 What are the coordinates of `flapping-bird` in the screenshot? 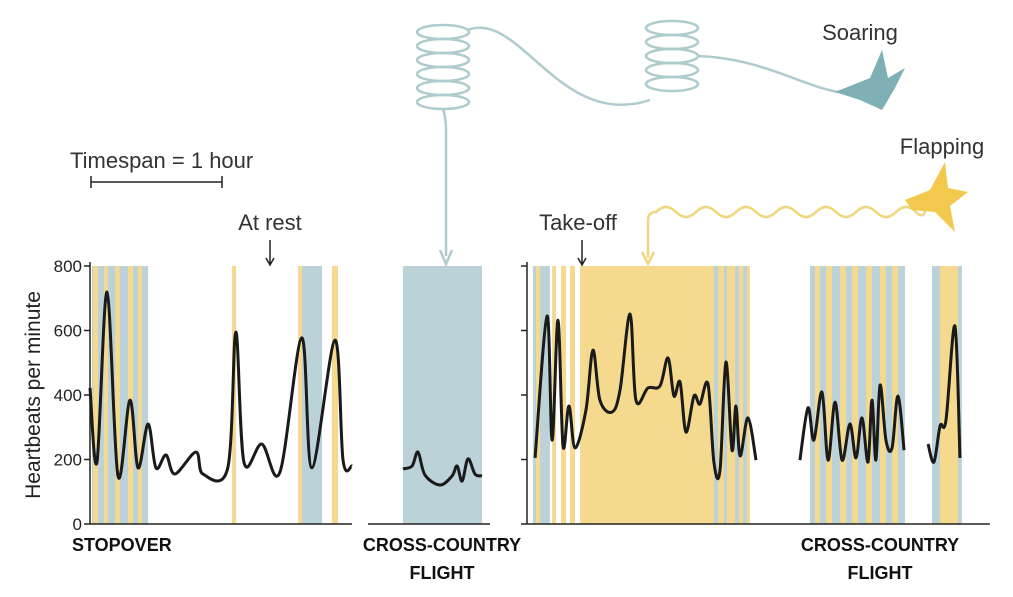 It's located at (936, 197).